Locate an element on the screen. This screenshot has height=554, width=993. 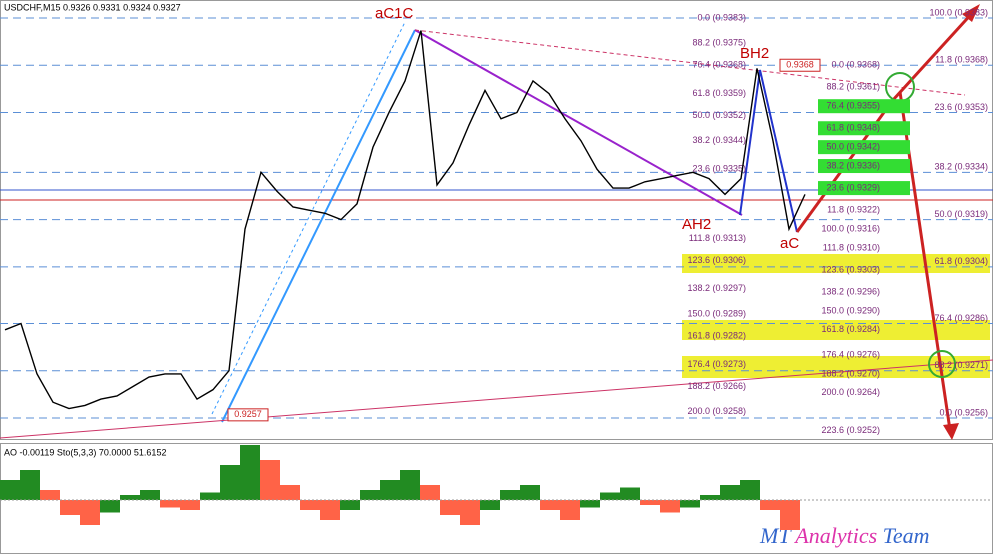
watermark-part: Team is located at coordinates (906, 535).